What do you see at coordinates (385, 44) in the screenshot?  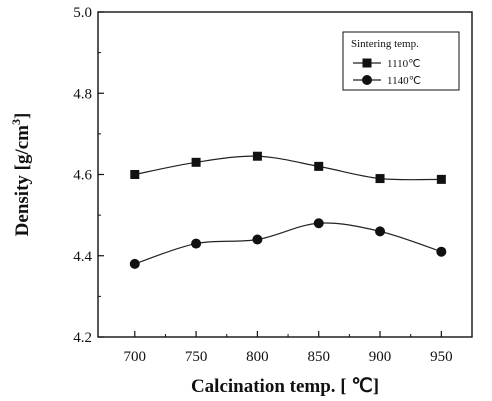 I see `legend-title: Sintering temp.` at bounding box center [385, 44].